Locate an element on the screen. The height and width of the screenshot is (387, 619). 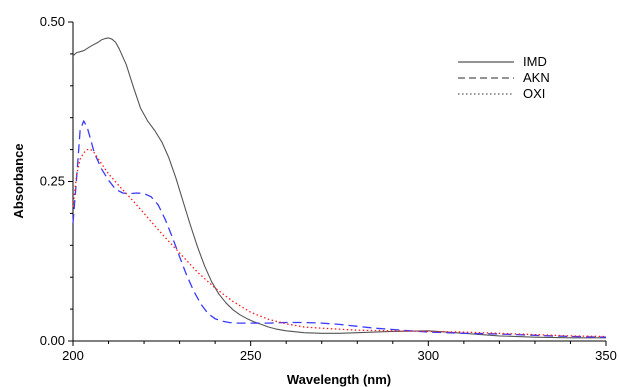
x-tick-label: 200 is located at coordinates (73, 355).